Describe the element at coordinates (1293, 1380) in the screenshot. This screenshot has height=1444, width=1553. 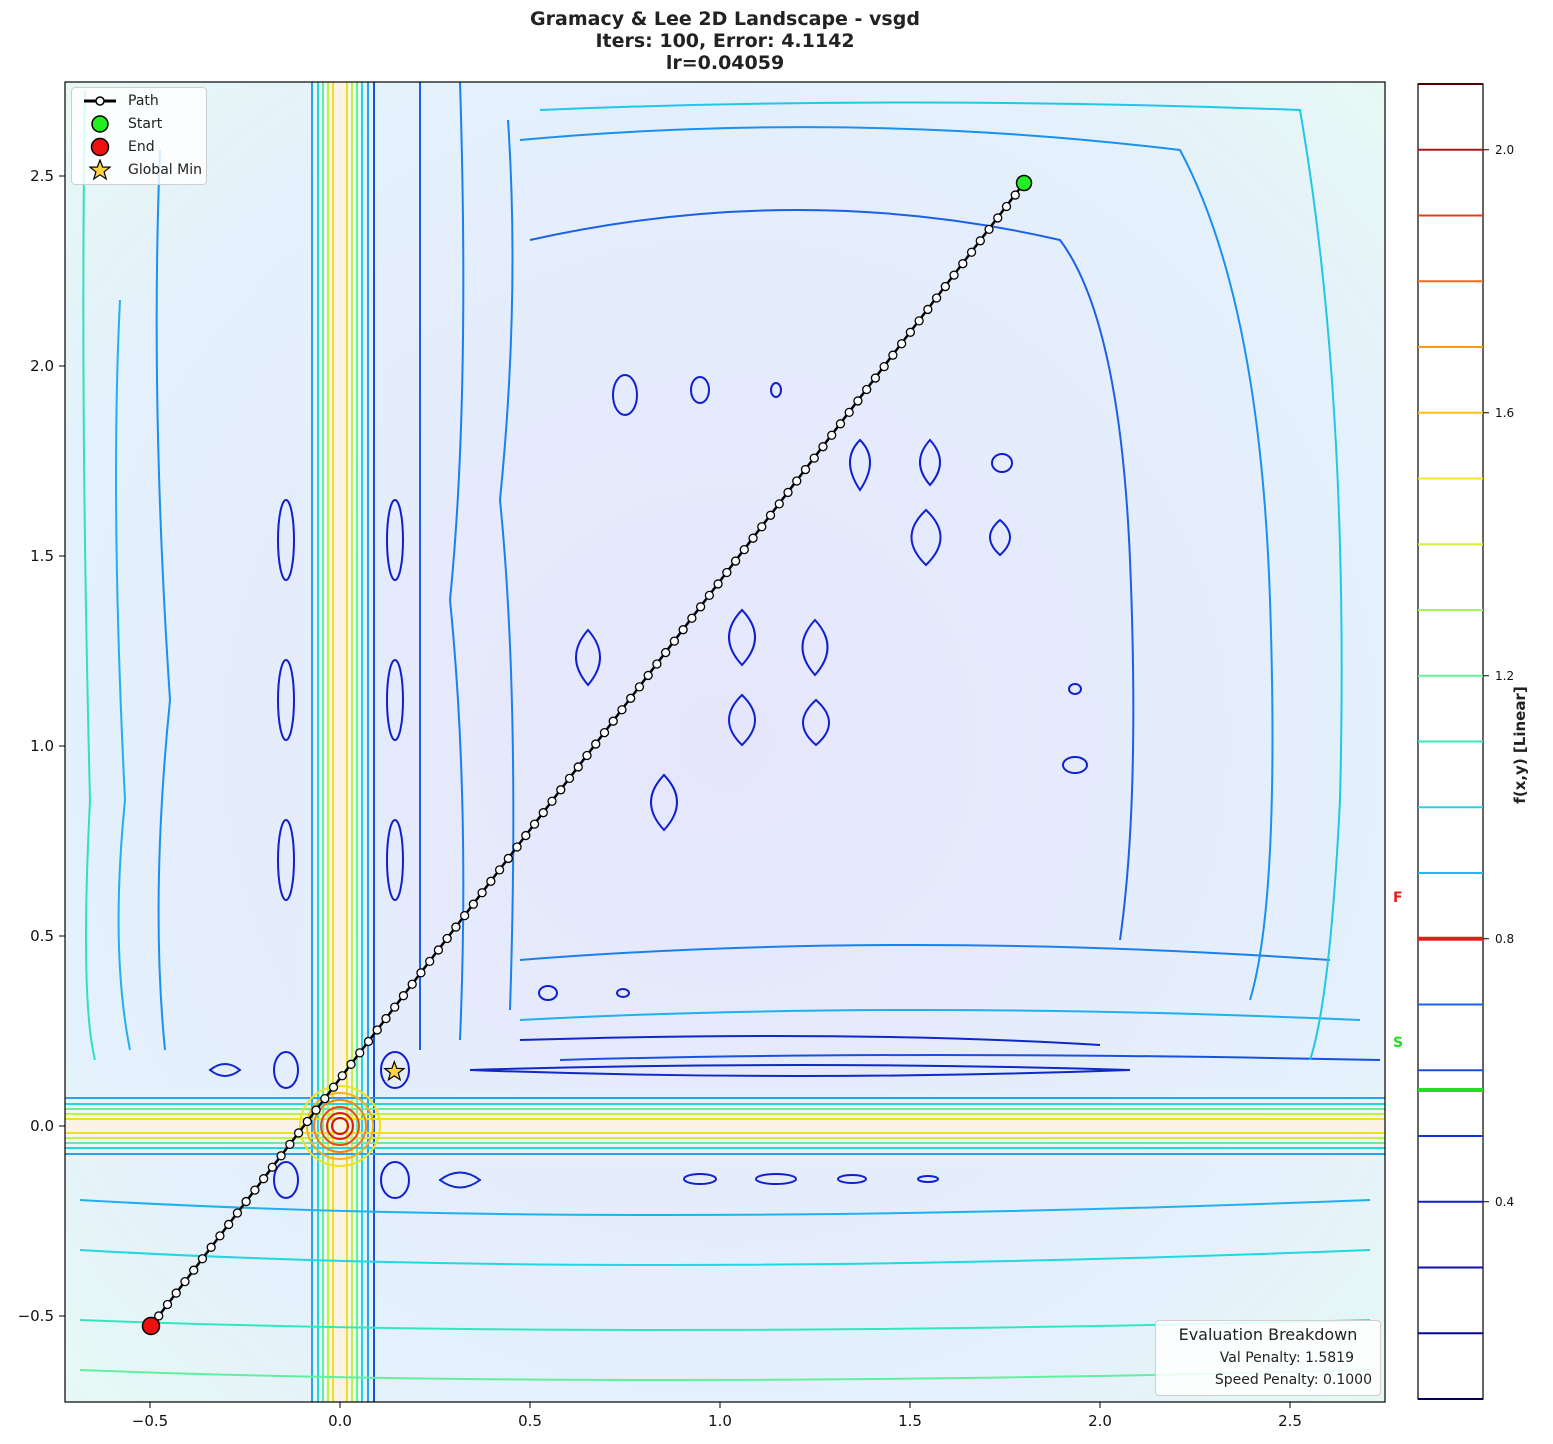
I see `speed-penalty: Speed Penalty: 0.1000` at that location.